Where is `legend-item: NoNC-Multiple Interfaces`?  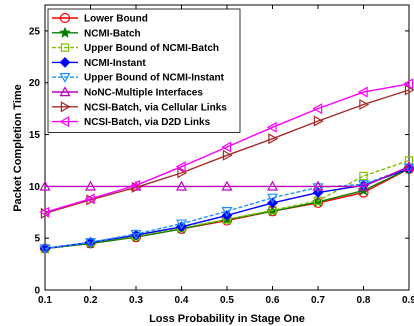 legend-item: NoNC-Multiple Interfaces is located at coordinates (127, 92).